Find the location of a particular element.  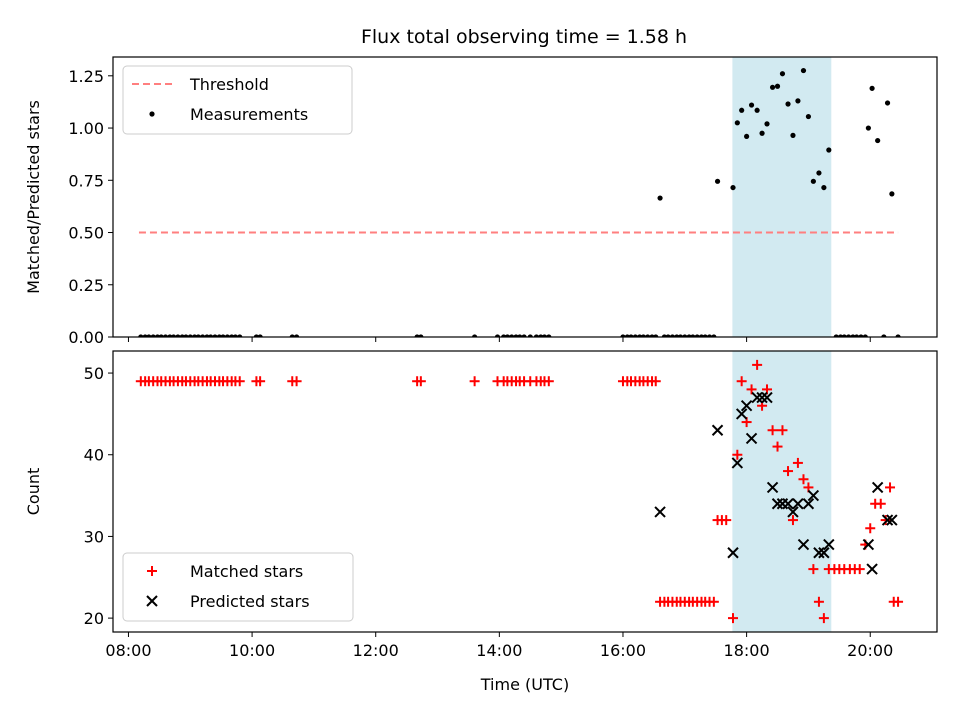

y-tick-label: 40 is located at coordinates (94, 455).